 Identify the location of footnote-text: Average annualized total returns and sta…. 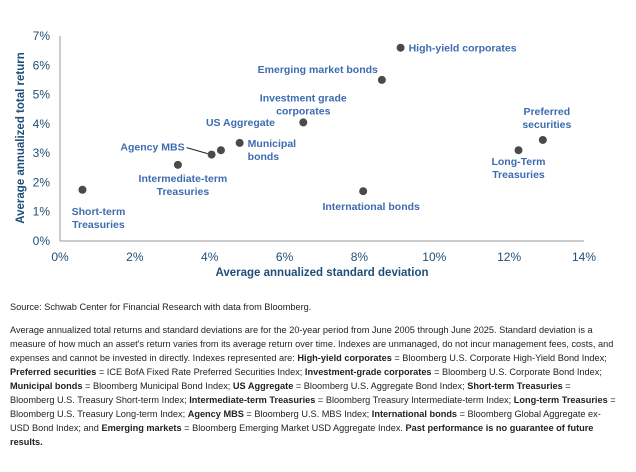
(312, 344).